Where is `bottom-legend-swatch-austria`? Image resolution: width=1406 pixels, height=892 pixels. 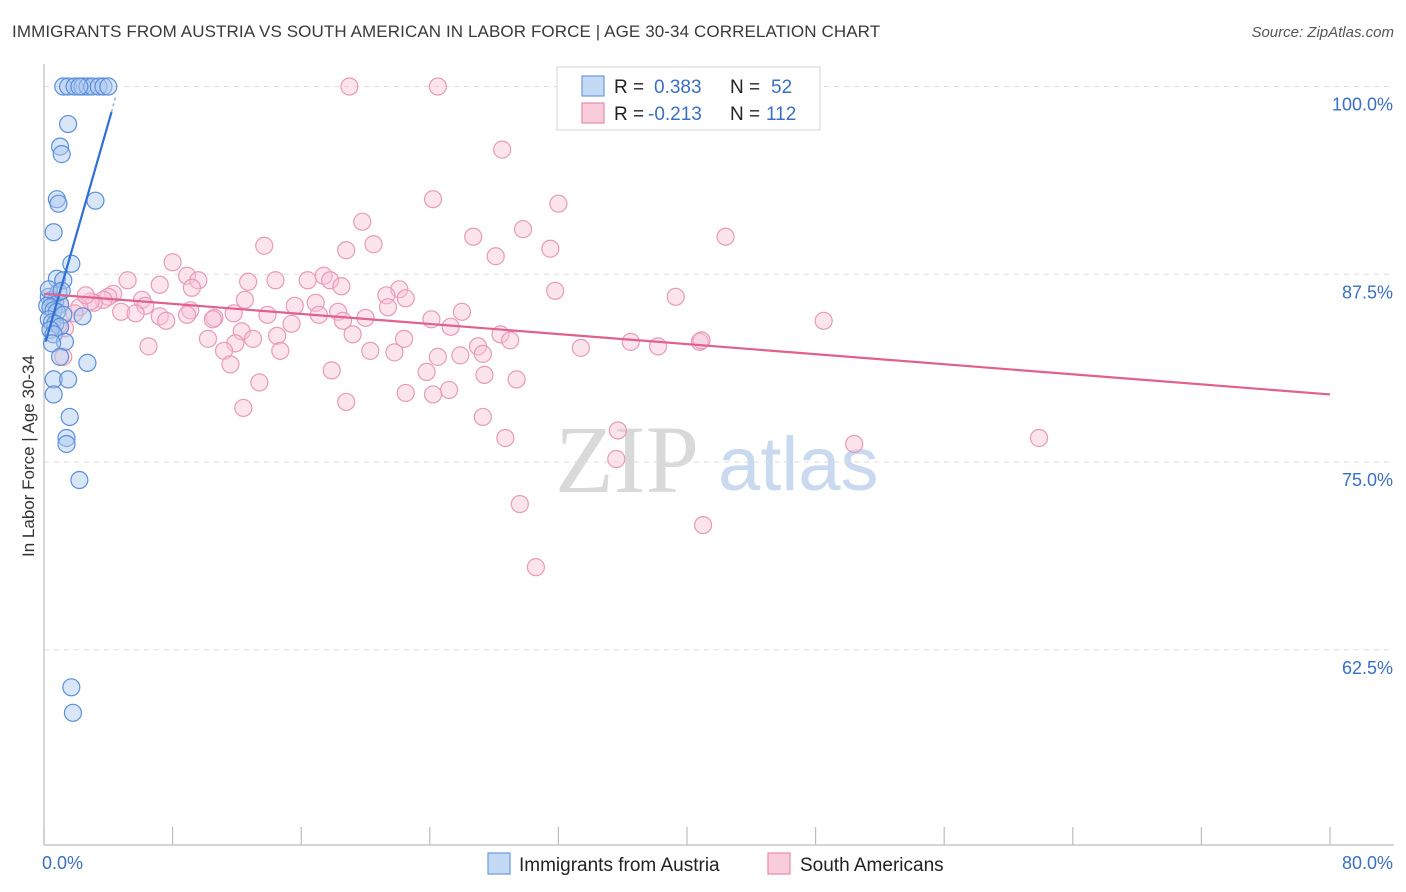
bottom-legend-swatch-austria is located at coordinates (499, 863).